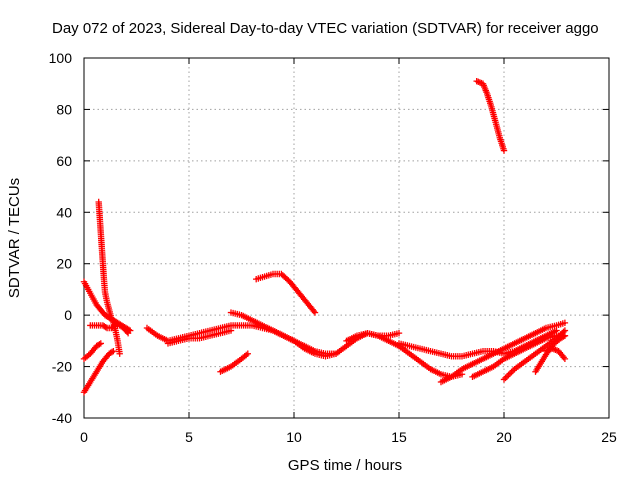 The height and width of the screenshot is (480, 640). Describe the element at coordinates (555, 354) in the screenshot. I see `series-arc18` at that location.